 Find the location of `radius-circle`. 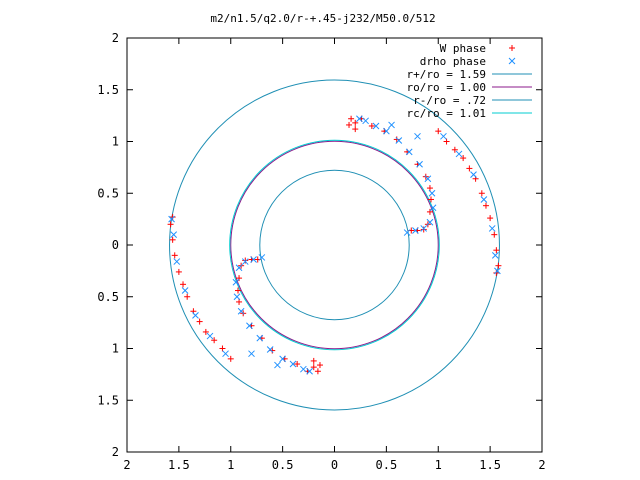

radius-circle is located at coordinates (334, 245).